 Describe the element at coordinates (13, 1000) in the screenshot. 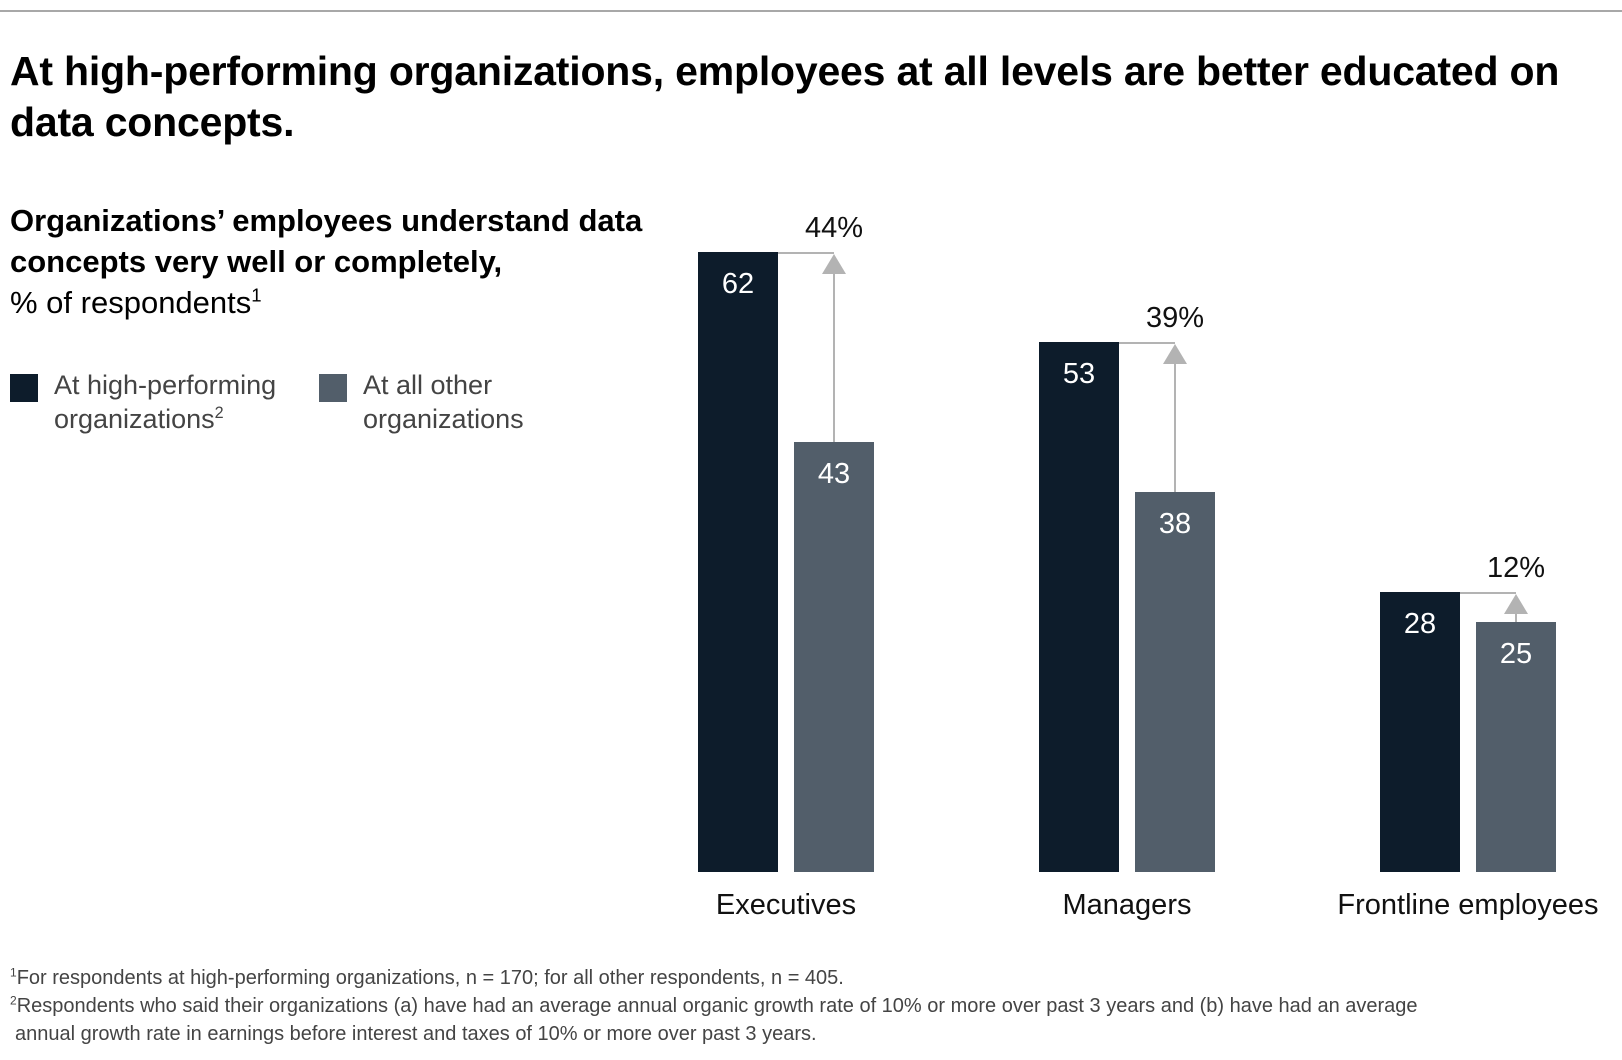

I see `footnote-mark: 2` at that location.